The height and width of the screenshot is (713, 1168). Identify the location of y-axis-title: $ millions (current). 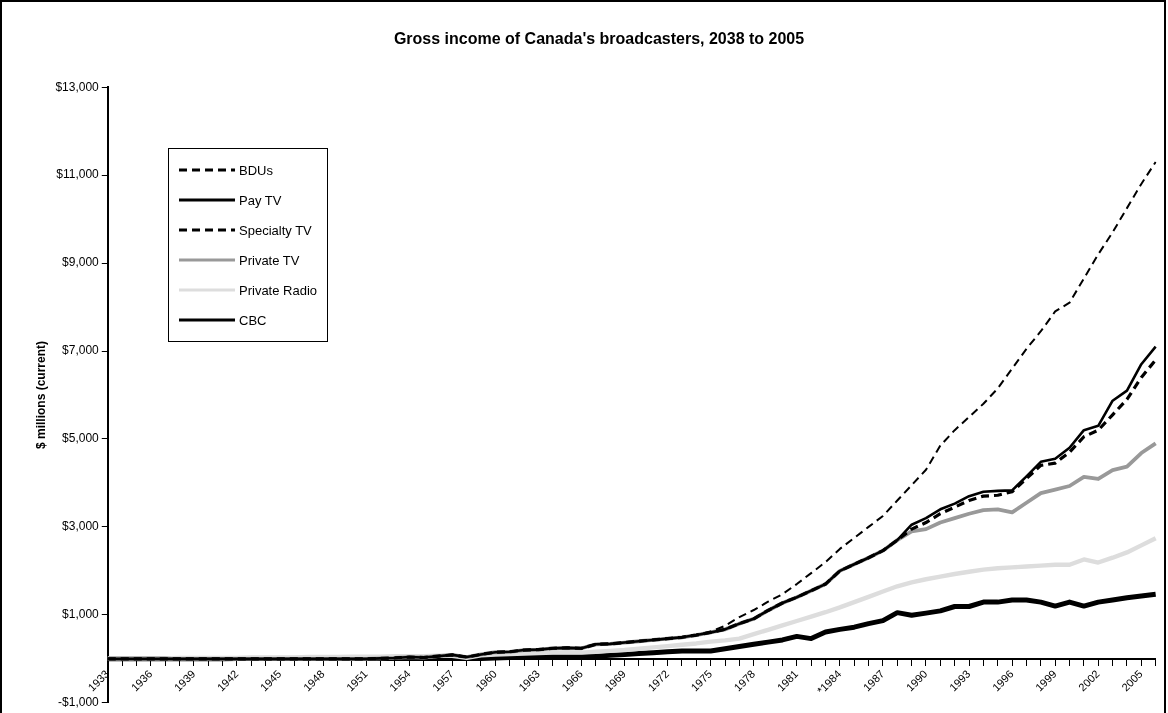
(40, 395).